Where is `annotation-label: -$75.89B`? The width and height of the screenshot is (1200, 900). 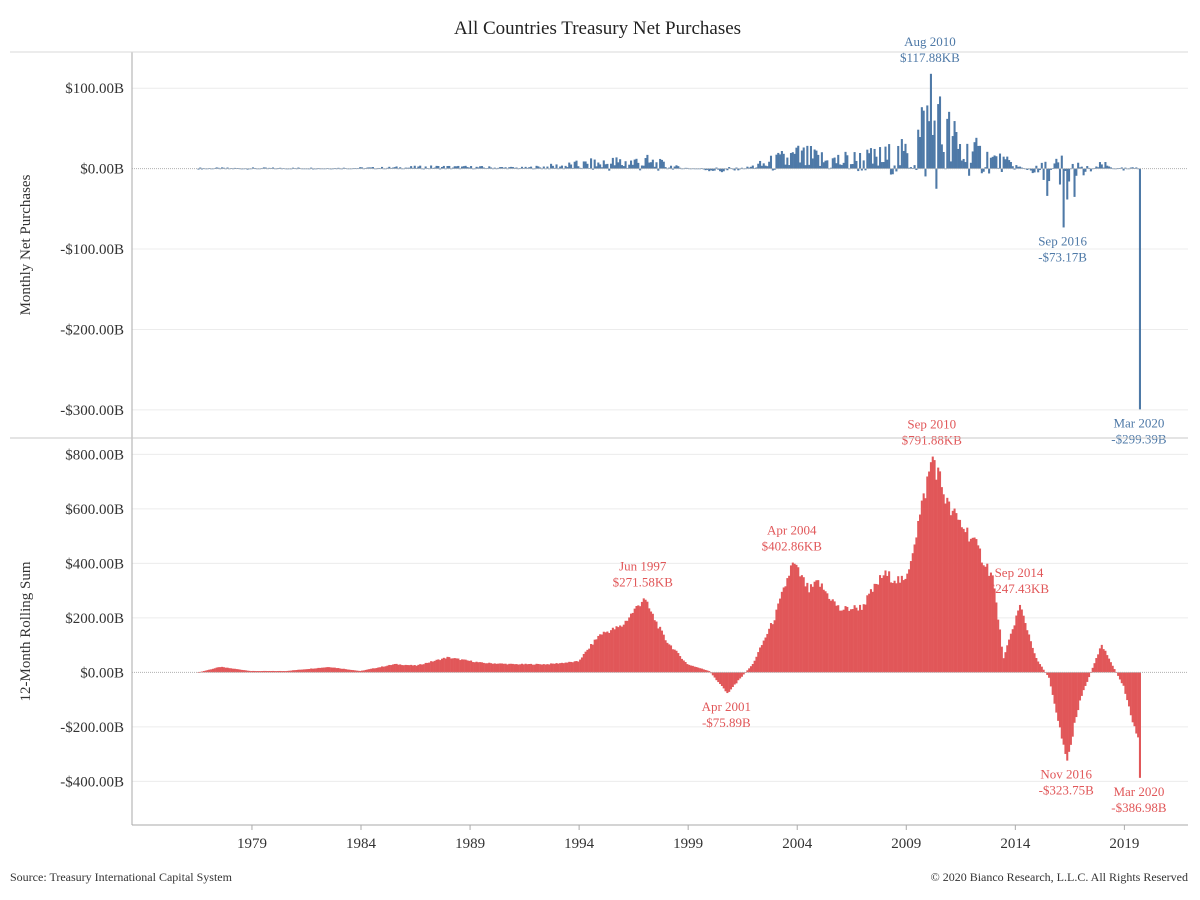
annotation-label: -$75.89B is located at coordinates (726, 722).